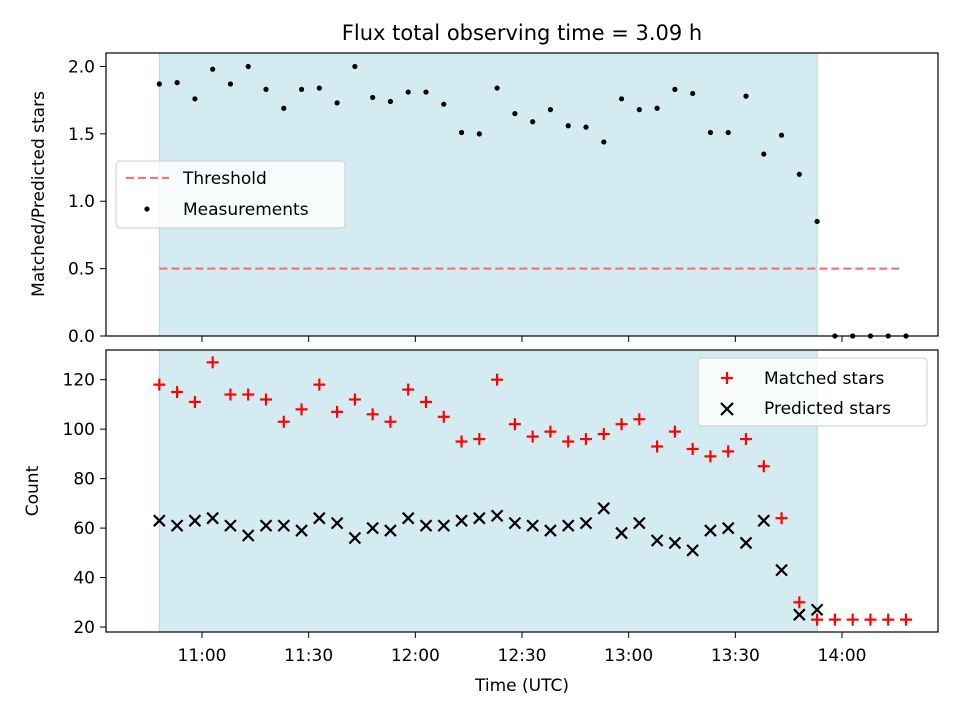  I want to click on ratio-y-label: Matched/Predicted stars, so click(39, 194).